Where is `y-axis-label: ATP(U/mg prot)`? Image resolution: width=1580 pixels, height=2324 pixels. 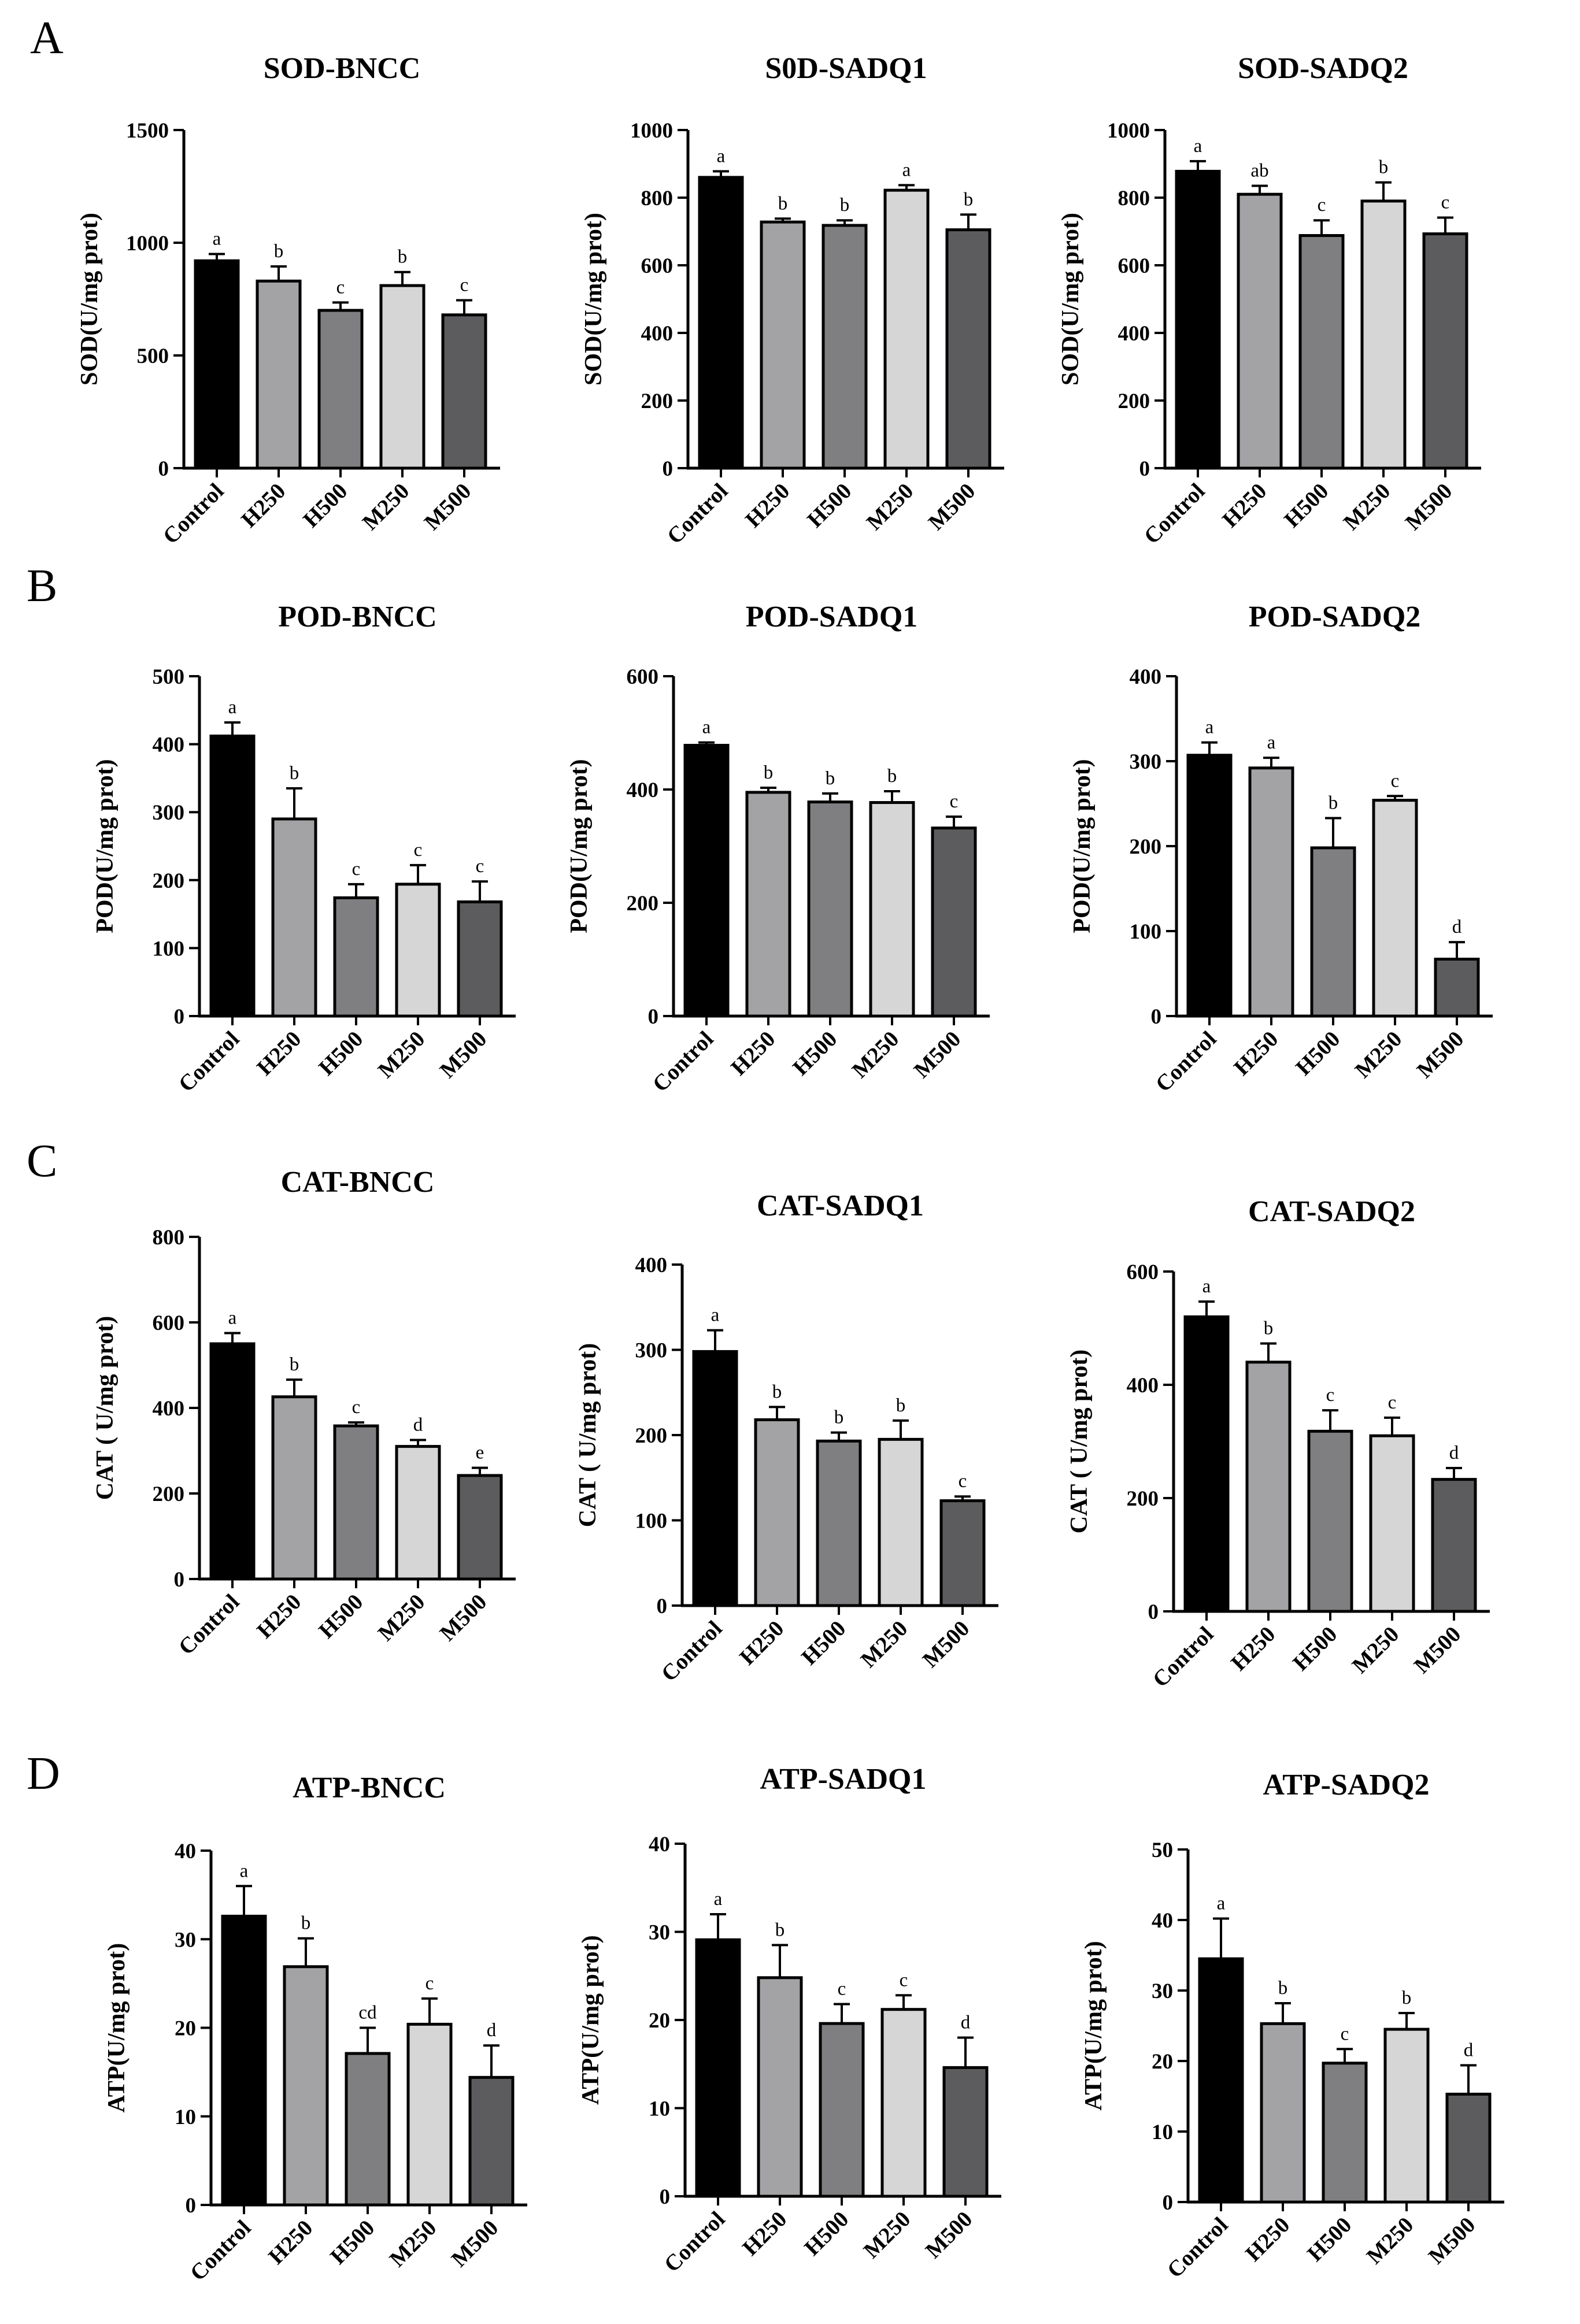
y-axis-label: ATP(U/mg prot) is located at coordinates (116, 2028).